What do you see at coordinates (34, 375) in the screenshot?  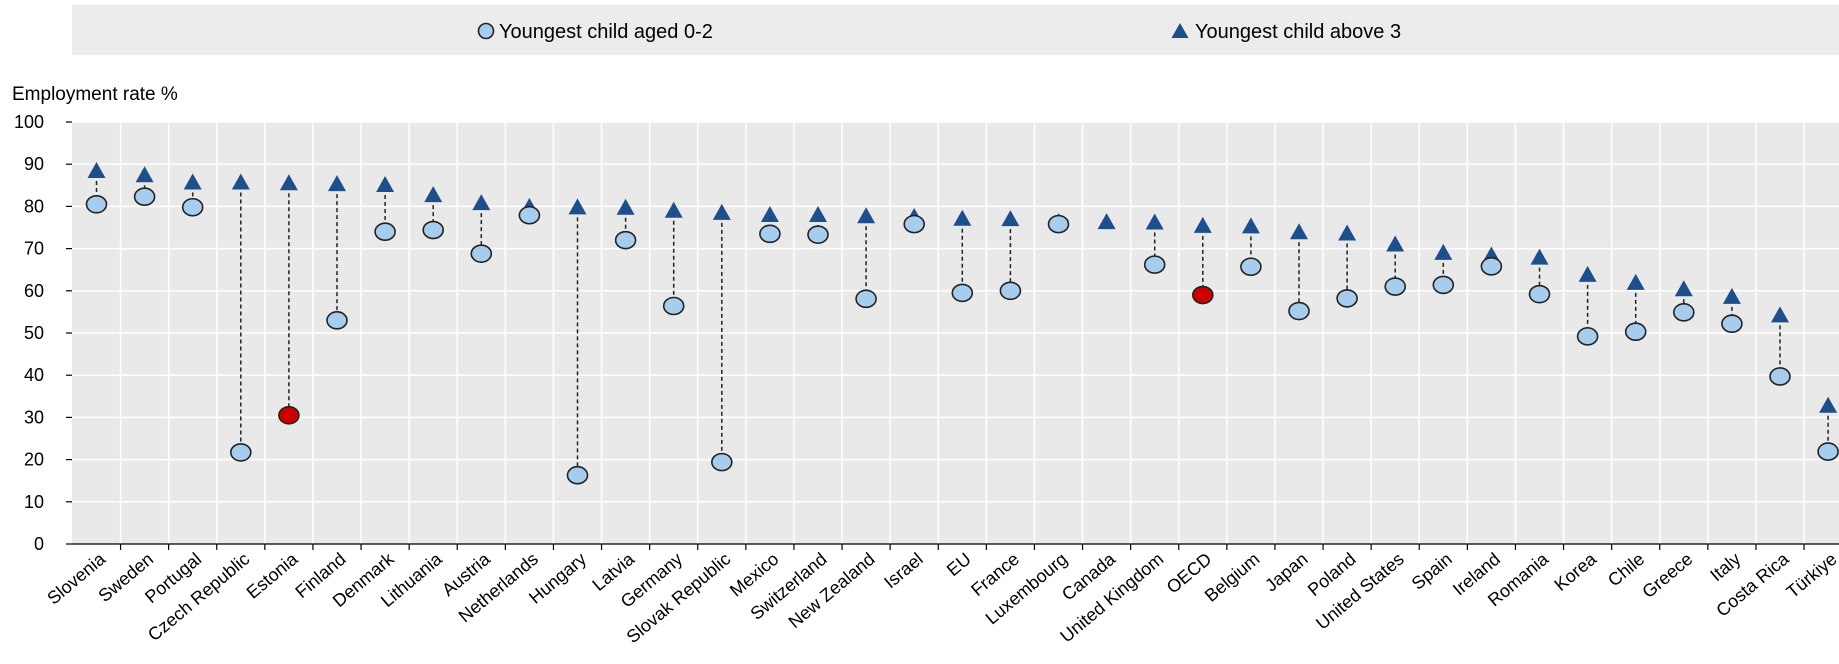 I see `y-tick-label: 40` at bounding box center [34, 375].